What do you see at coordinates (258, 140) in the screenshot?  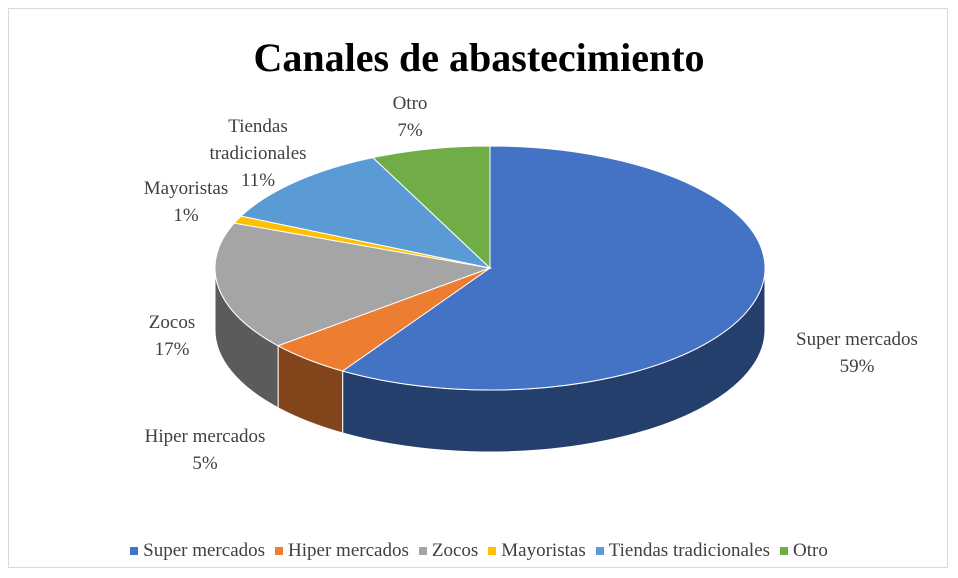 I see `data-label-category: Tiendas tradicionales` at bounding box center [258, 140].